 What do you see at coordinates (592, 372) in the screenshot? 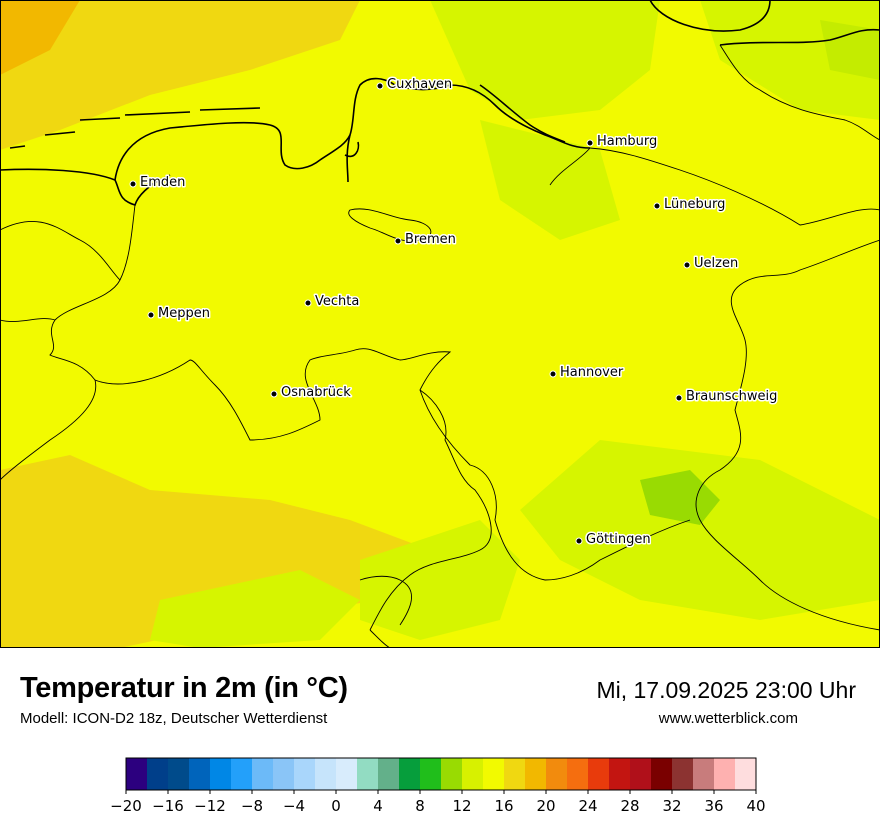
I see `svg-text: Hannover` at bounding box center [592, 372].